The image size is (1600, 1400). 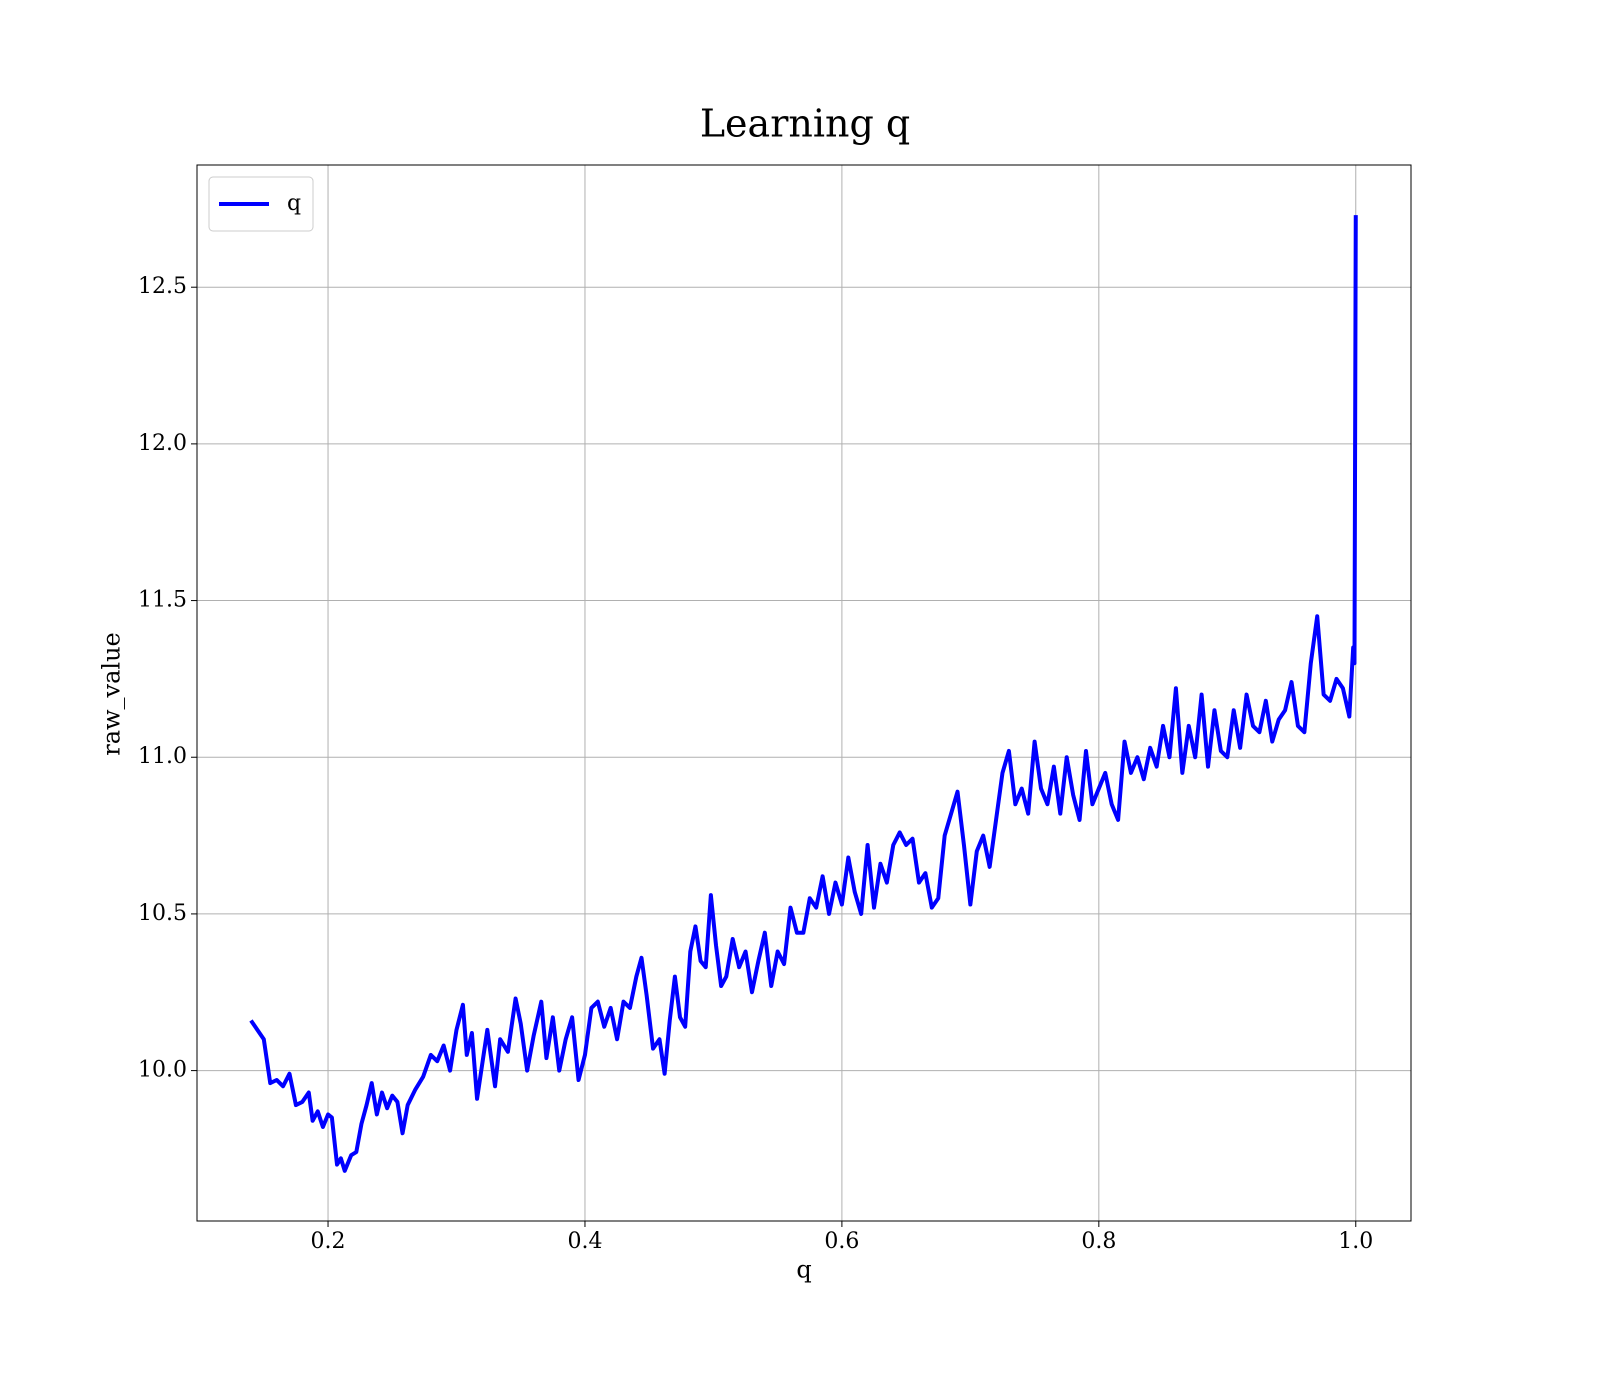 What do you see at coordinates (328, 1241) in the screenshot?
I see `x-tick-label: 0.2` at bounding box center [328, 1241].